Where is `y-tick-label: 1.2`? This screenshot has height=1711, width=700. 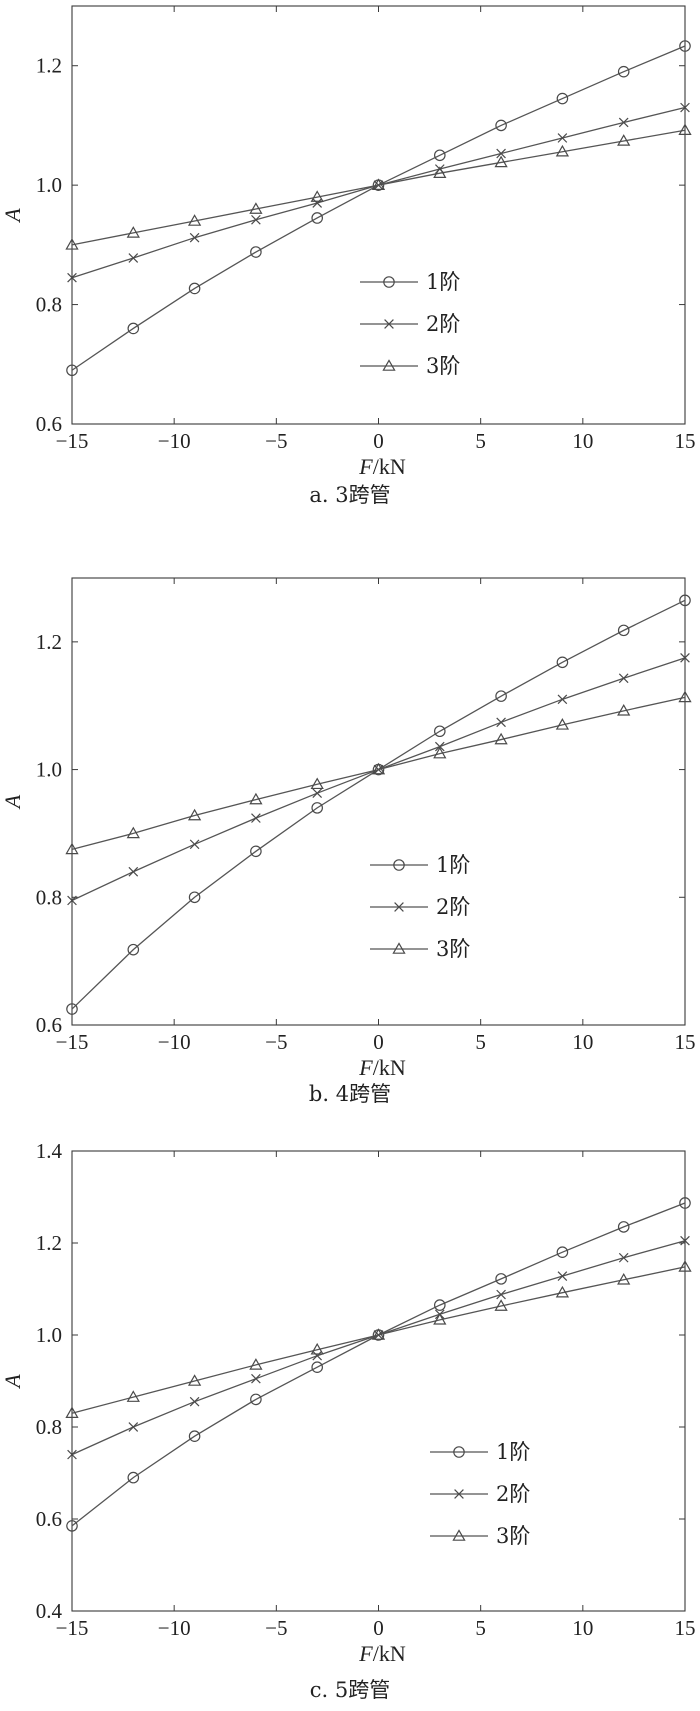
y-tick-label: 1.2 is located at coordinates (49, 1243).